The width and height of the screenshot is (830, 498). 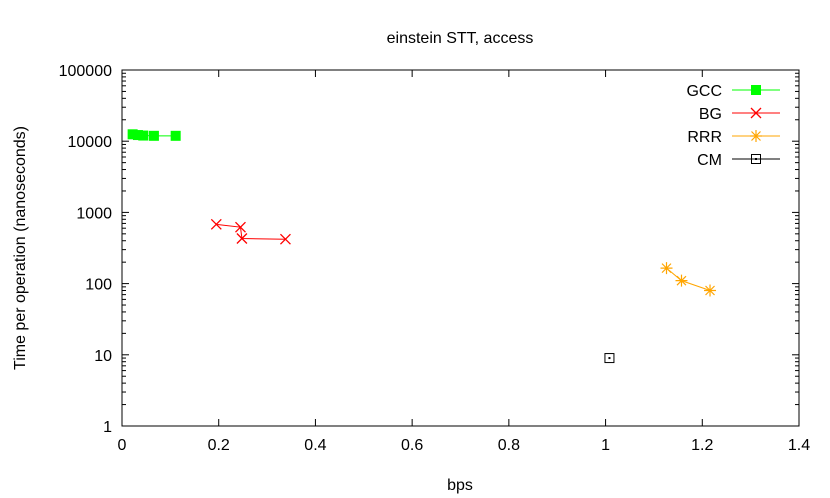 What do you see at coordinates (460, 38) in the screenshot?
I see `chart-title: einstein STT, access` at bounding box center [460, 38].